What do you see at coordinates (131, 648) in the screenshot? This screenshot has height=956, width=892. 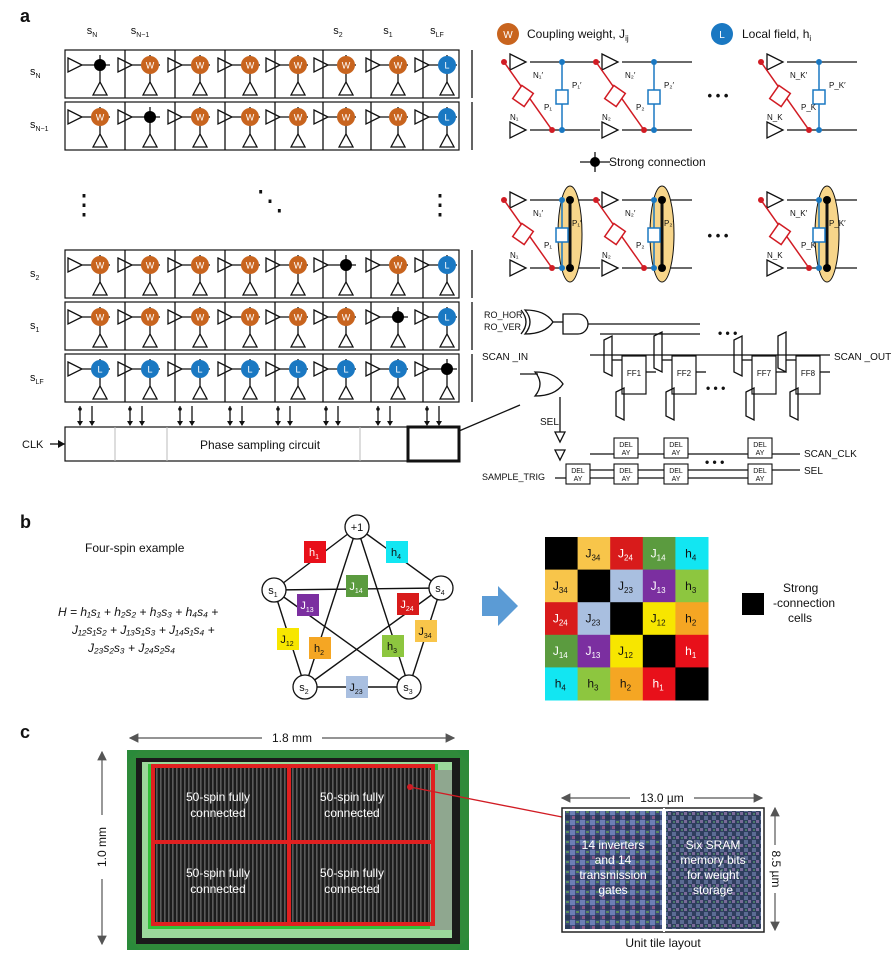 I see `hamiltonian-line-3: J₂₃s₂s₃ + J₂₄s₂s₄` at bounding box center [131, 648].